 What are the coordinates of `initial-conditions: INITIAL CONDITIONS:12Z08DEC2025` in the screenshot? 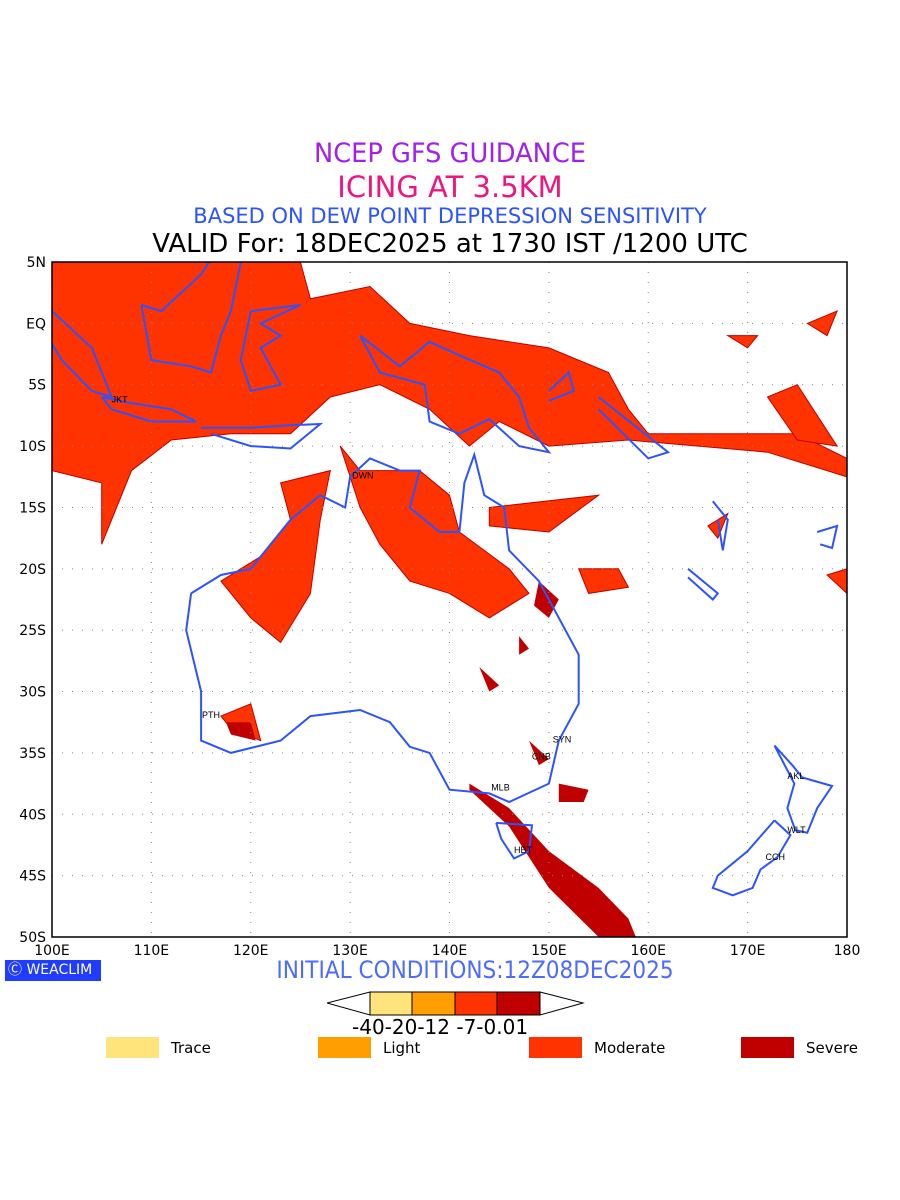 It's located at (475, 970).